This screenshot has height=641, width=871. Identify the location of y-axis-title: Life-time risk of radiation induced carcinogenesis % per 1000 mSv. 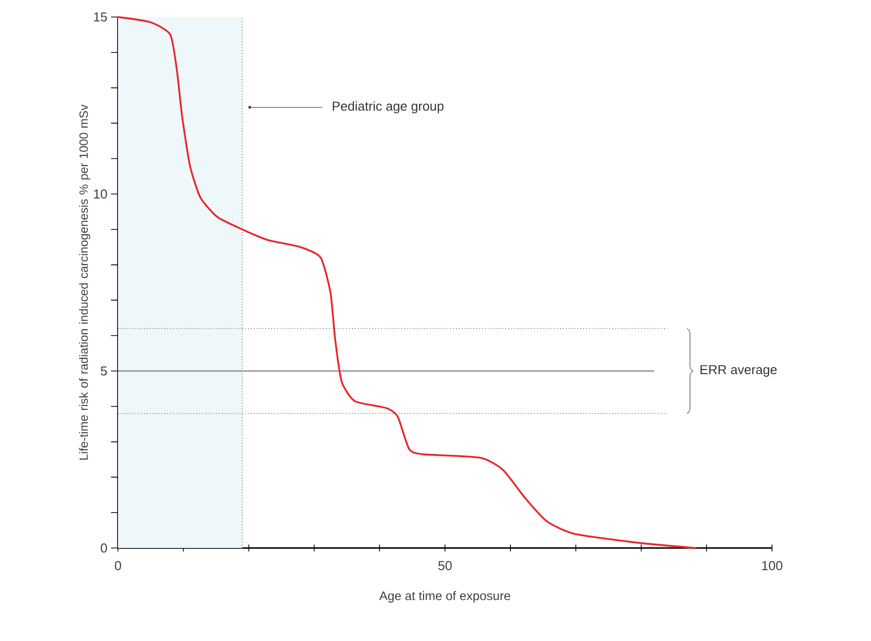
(84, 282).